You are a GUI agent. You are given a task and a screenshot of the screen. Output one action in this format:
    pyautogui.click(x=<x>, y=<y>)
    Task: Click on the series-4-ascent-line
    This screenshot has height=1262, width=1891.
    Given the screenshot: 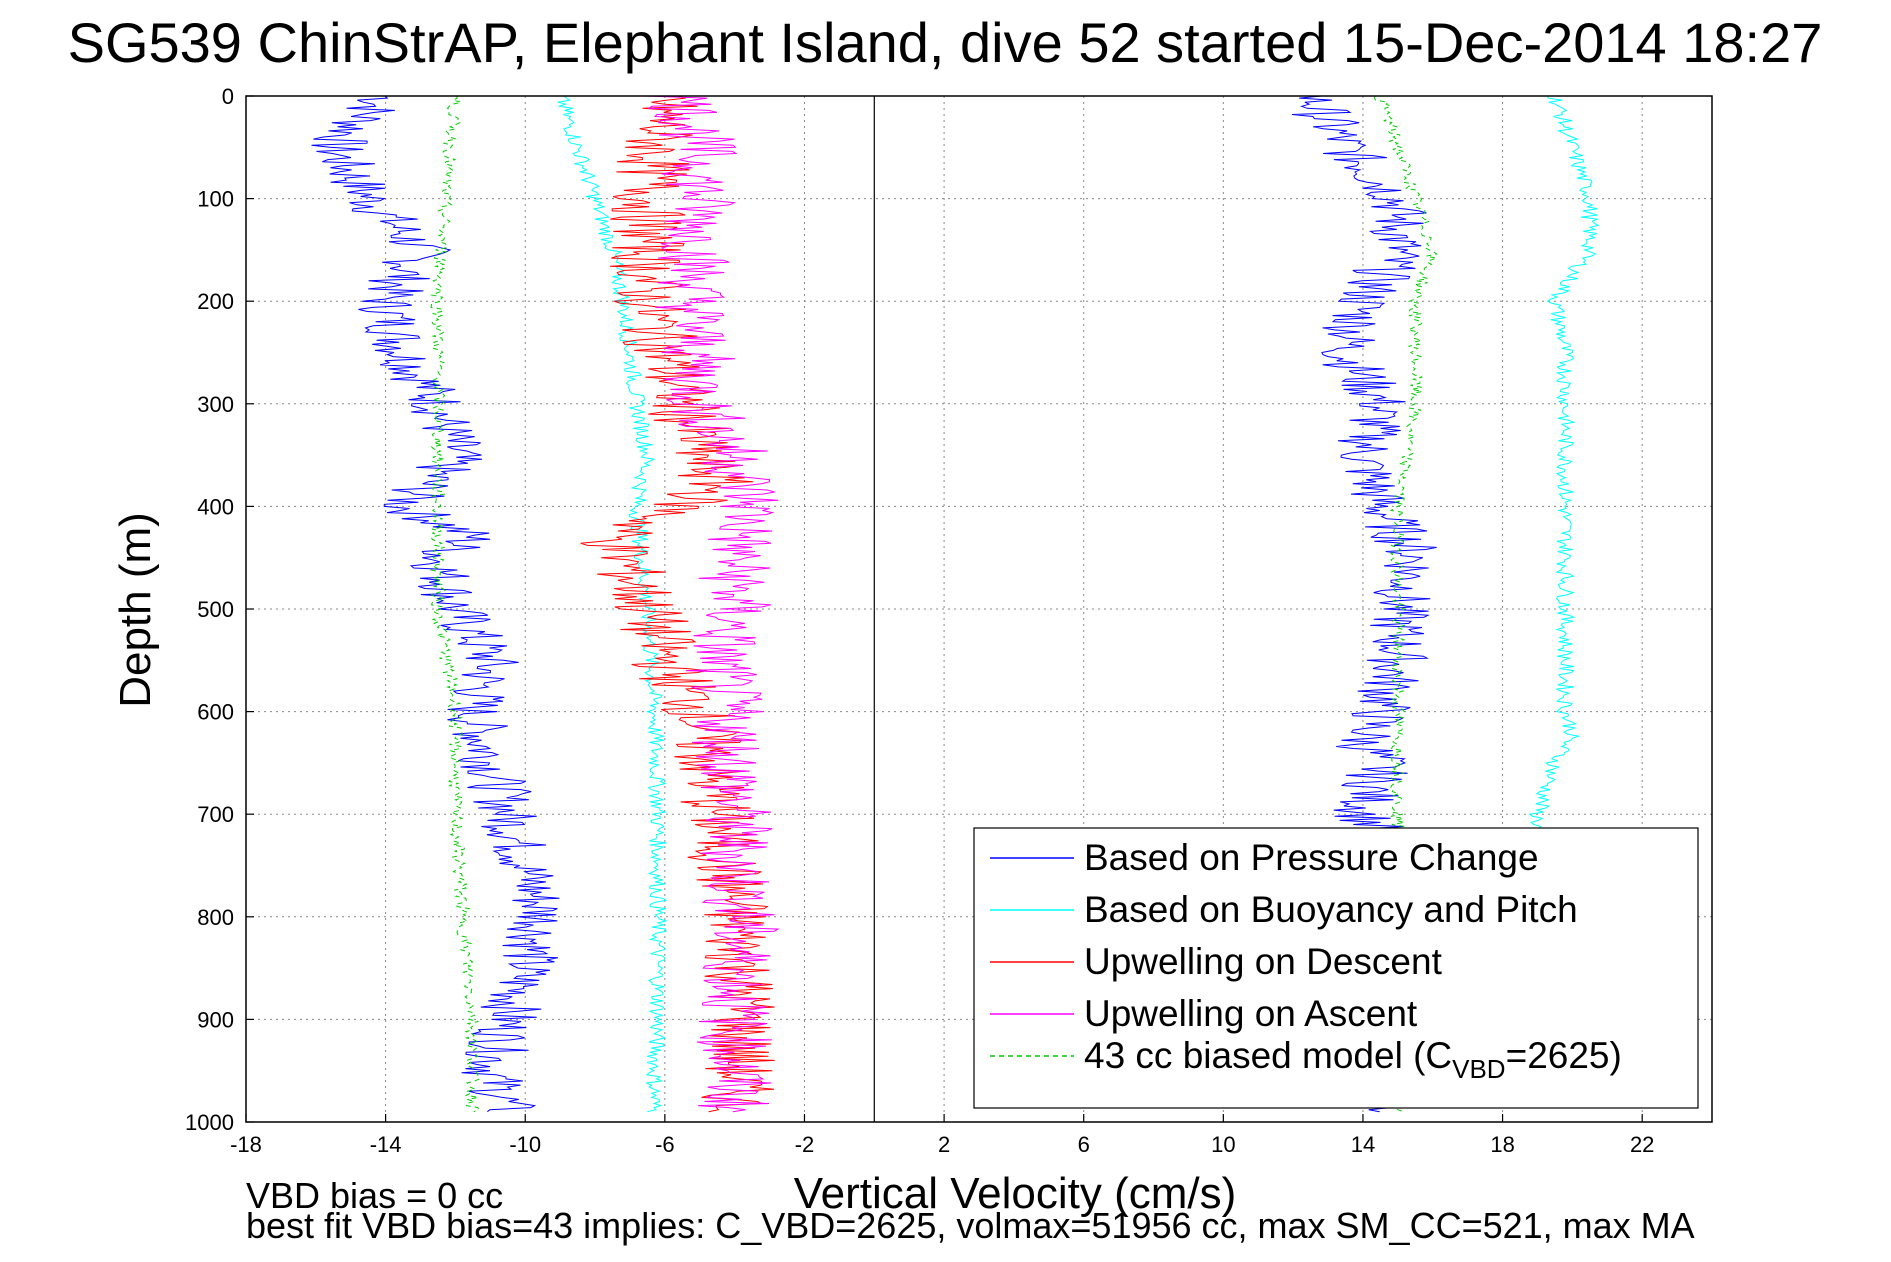 What is the action you would take?
    pyautogui.click(x=1406, y=604)
    